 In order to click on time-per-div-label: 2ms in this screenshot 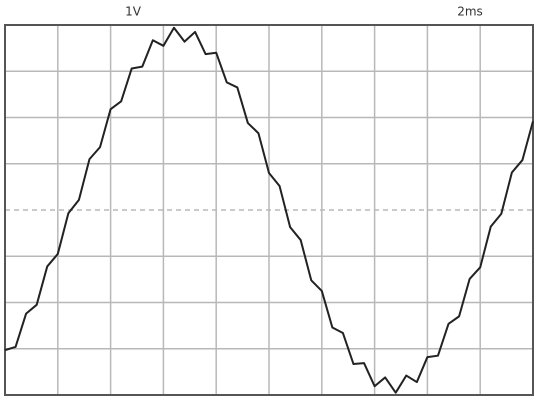, I will do `click(470, 12)`.